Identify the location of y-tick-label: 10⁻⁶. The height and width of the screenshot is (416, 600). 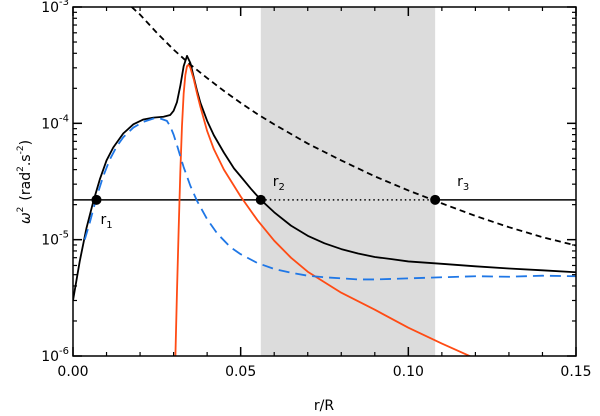
(55, 355).